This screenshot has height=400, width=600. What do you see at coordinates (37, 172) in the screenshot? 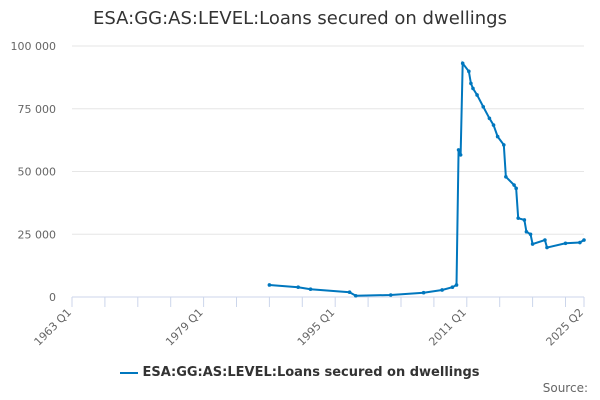
I see `y-tick-label: 50 000` at bounding box center [37, 172].